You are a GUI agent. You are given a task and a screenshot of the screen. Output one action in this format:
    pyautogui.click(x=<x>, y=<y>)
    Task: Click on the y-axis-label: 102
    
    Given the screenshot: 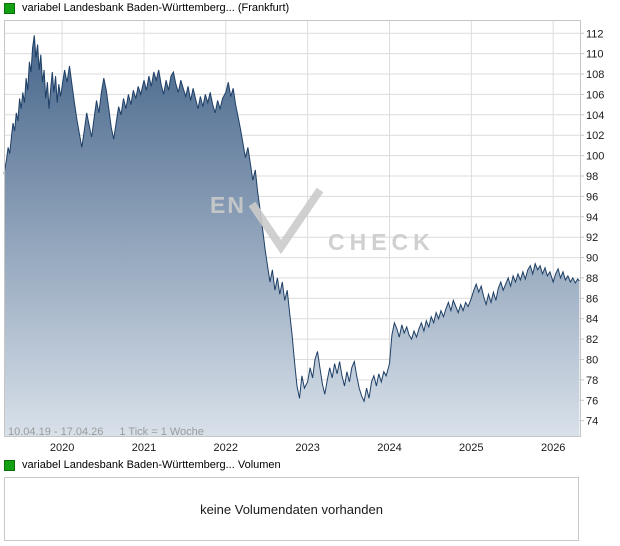 What is the action you would take?
    pyautogui.click(x=595, y=136)
    